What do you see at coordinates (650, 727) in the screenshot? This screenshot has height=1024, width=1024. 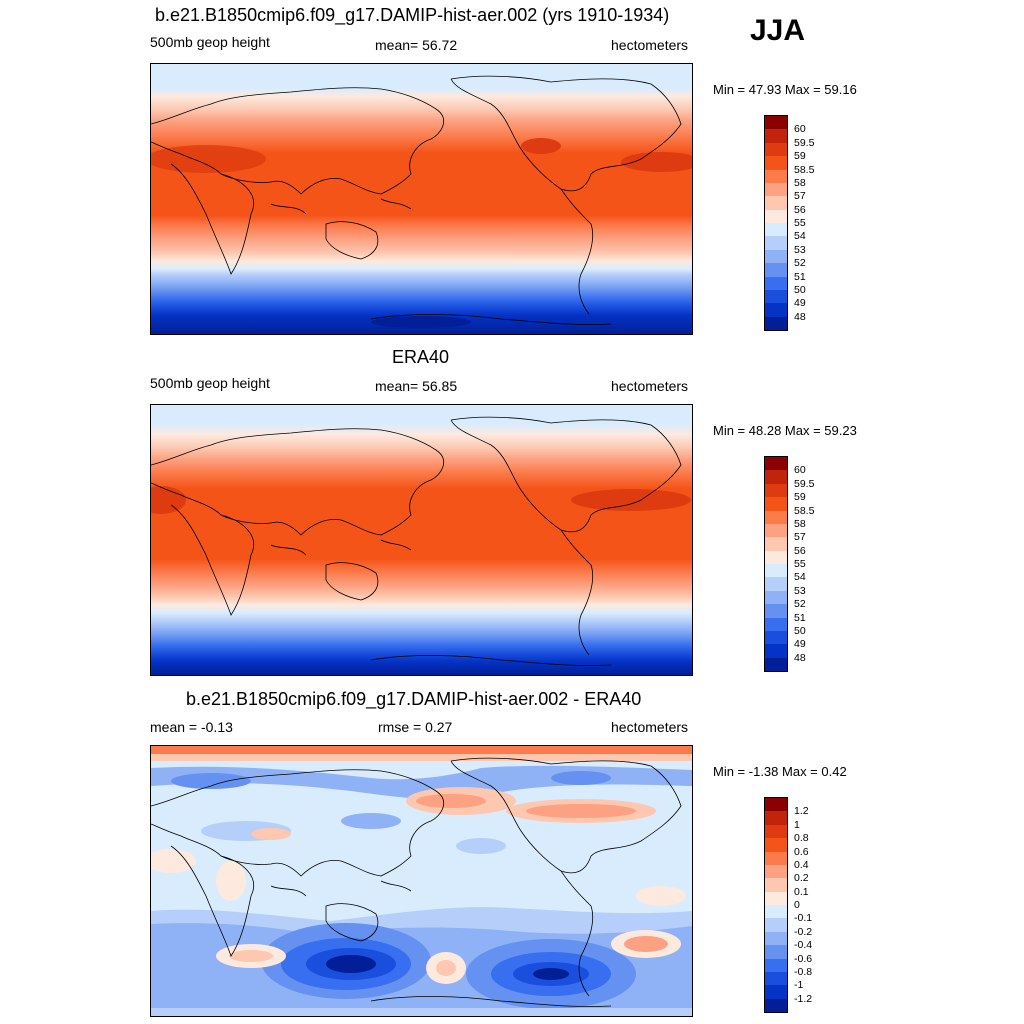 I see `panel3-units-label: hectometers` at bounding box center [650, 727].